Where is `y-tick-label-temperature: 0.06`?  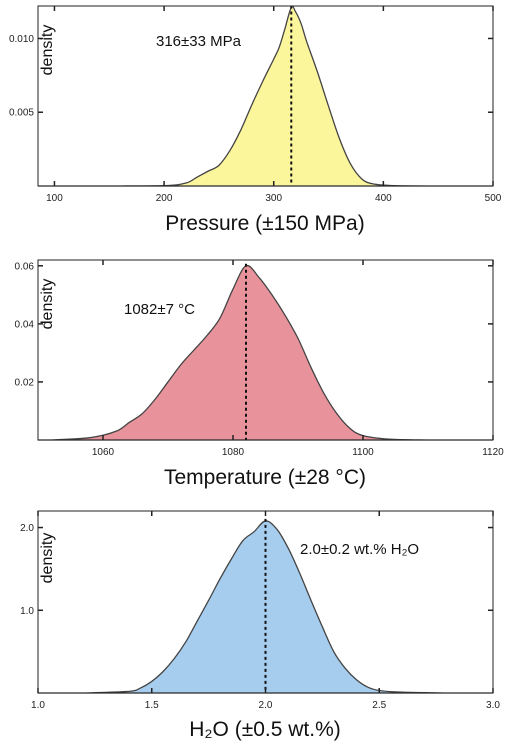 y-tick-label-temperature: 0.06 is located at coordinates (25, 266).